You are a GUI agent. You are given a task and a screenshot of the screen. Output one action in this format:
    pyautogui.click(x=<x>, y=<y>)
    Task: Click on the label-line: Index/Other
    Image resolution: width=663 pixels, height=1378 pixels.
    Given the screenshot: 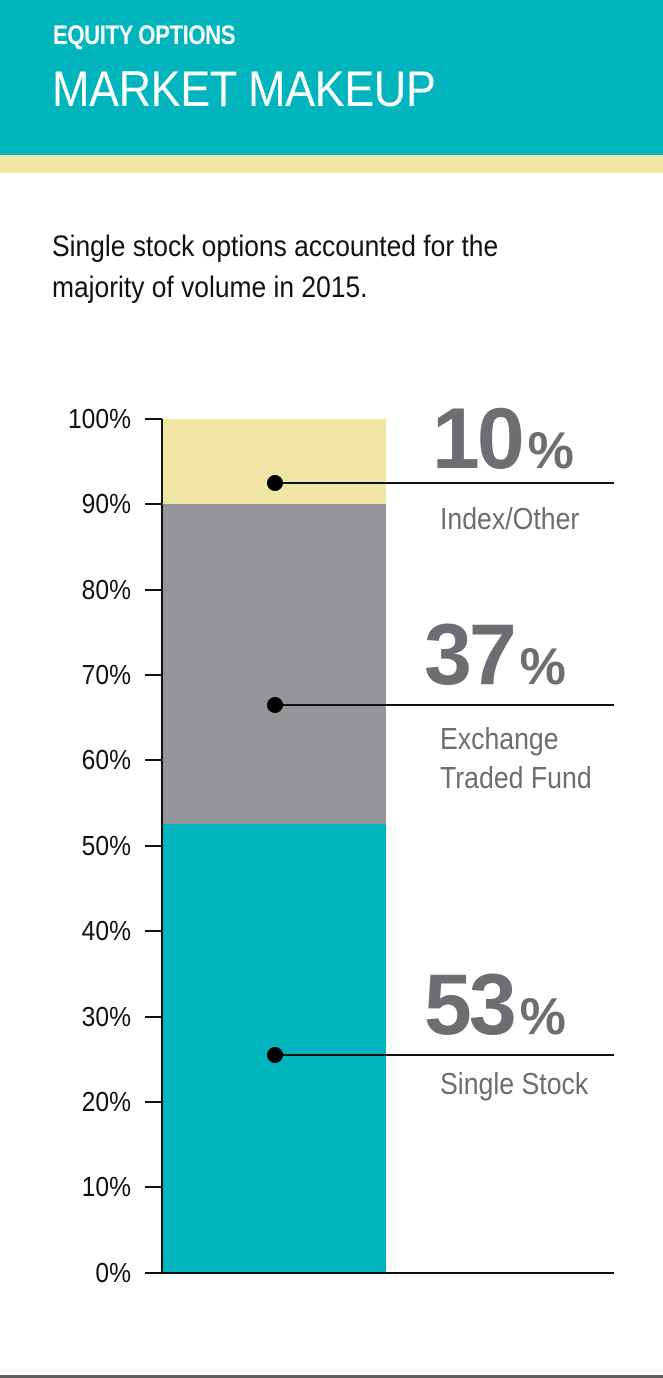 What is the action you would take?
    pyautogui.click(x=510, y=518)
    